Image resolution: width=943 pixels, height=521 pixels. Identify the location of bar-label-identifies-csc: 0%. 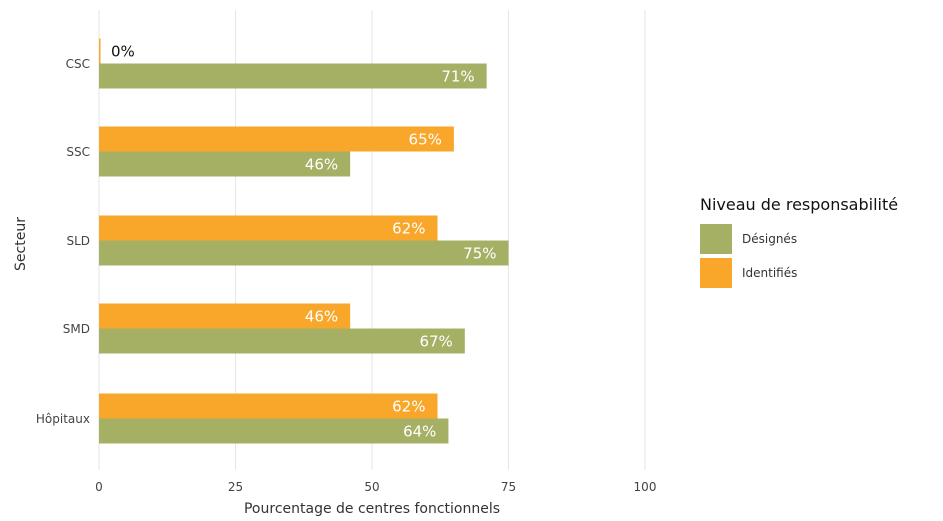
(123, 52).